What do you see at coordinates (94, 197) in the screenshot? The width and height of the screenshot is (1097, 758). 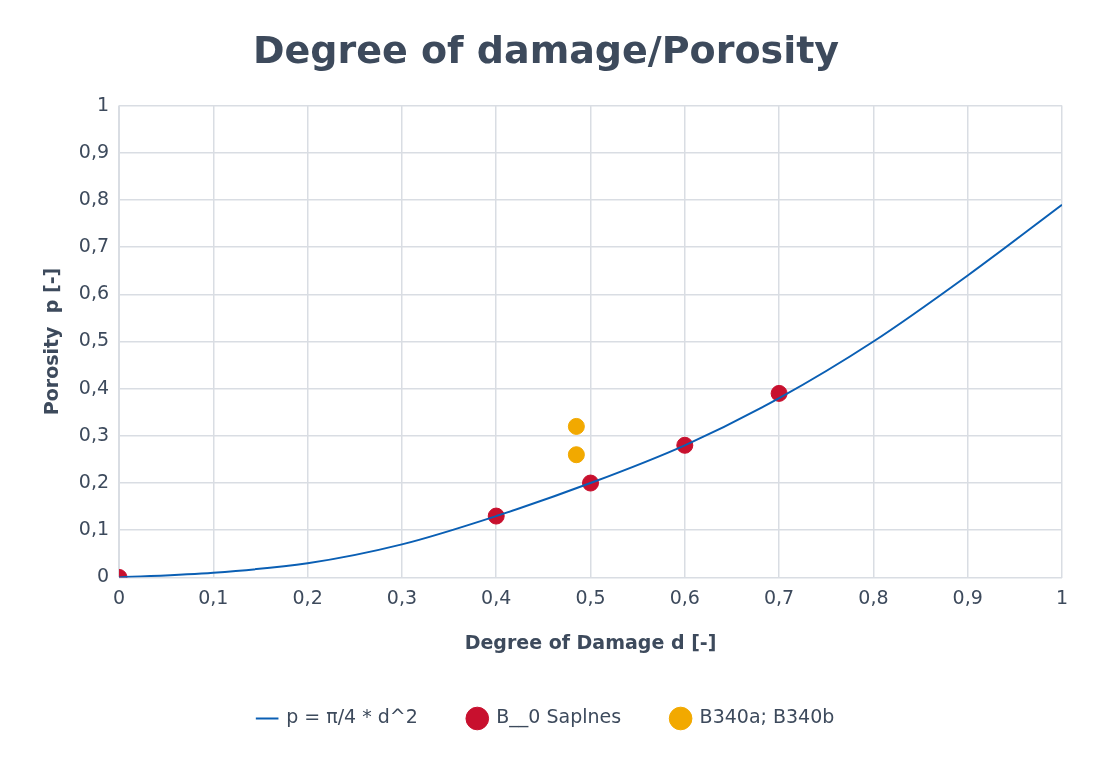 I see `y-tick-label: 0,8` at bounding box center [94, 197].